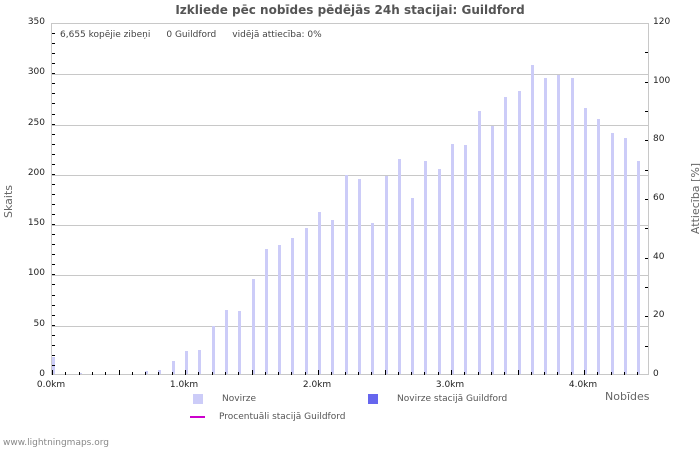 Image resolution: width=700 pixels, height=450 pixels. Describe the element at coordinates (36, 273) in the screenshot. I see `y-tick-label: 100` at that location.